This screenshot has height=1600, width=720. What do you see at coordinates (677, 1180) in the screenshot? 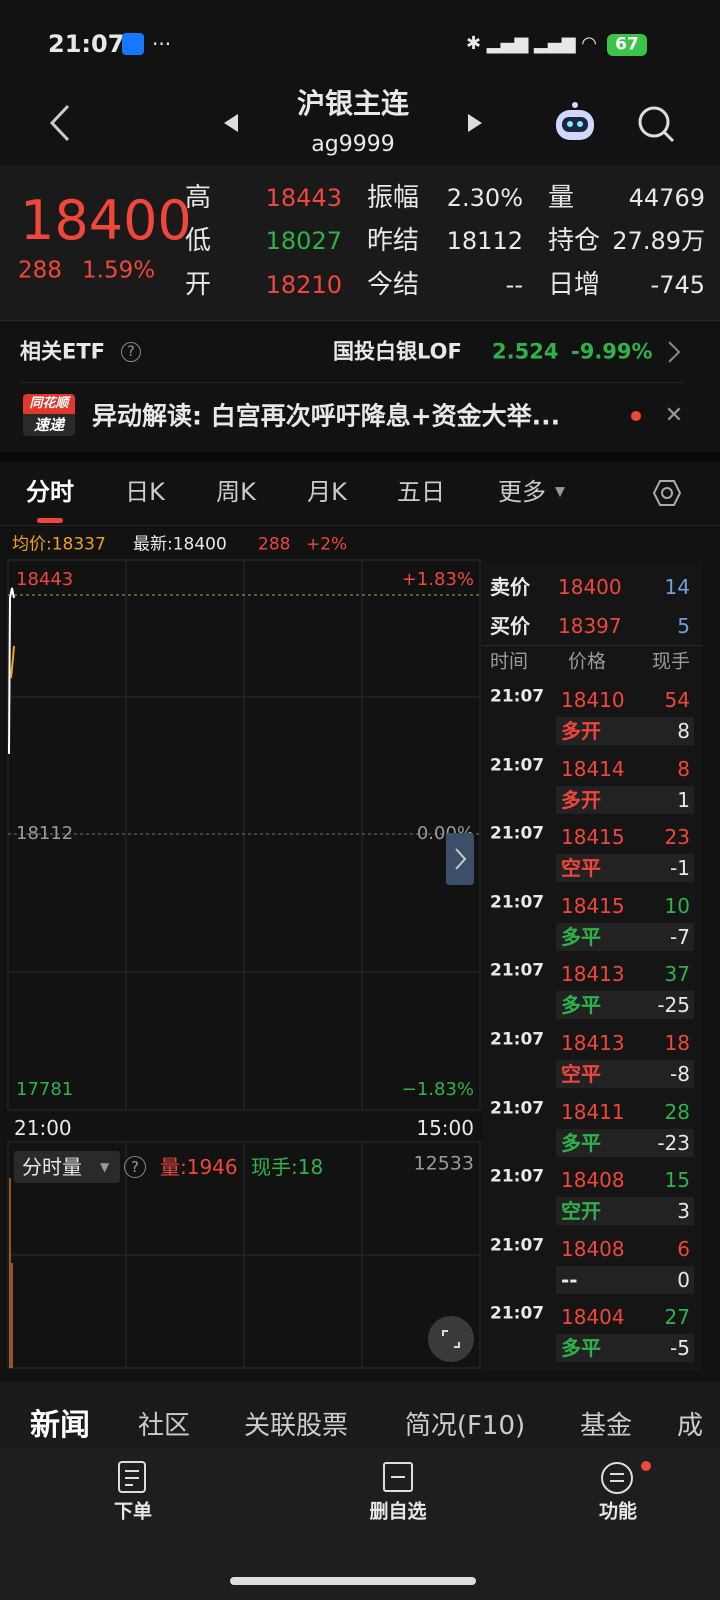
I see `trade-volume: 15` at bounding box center [677, 1180].